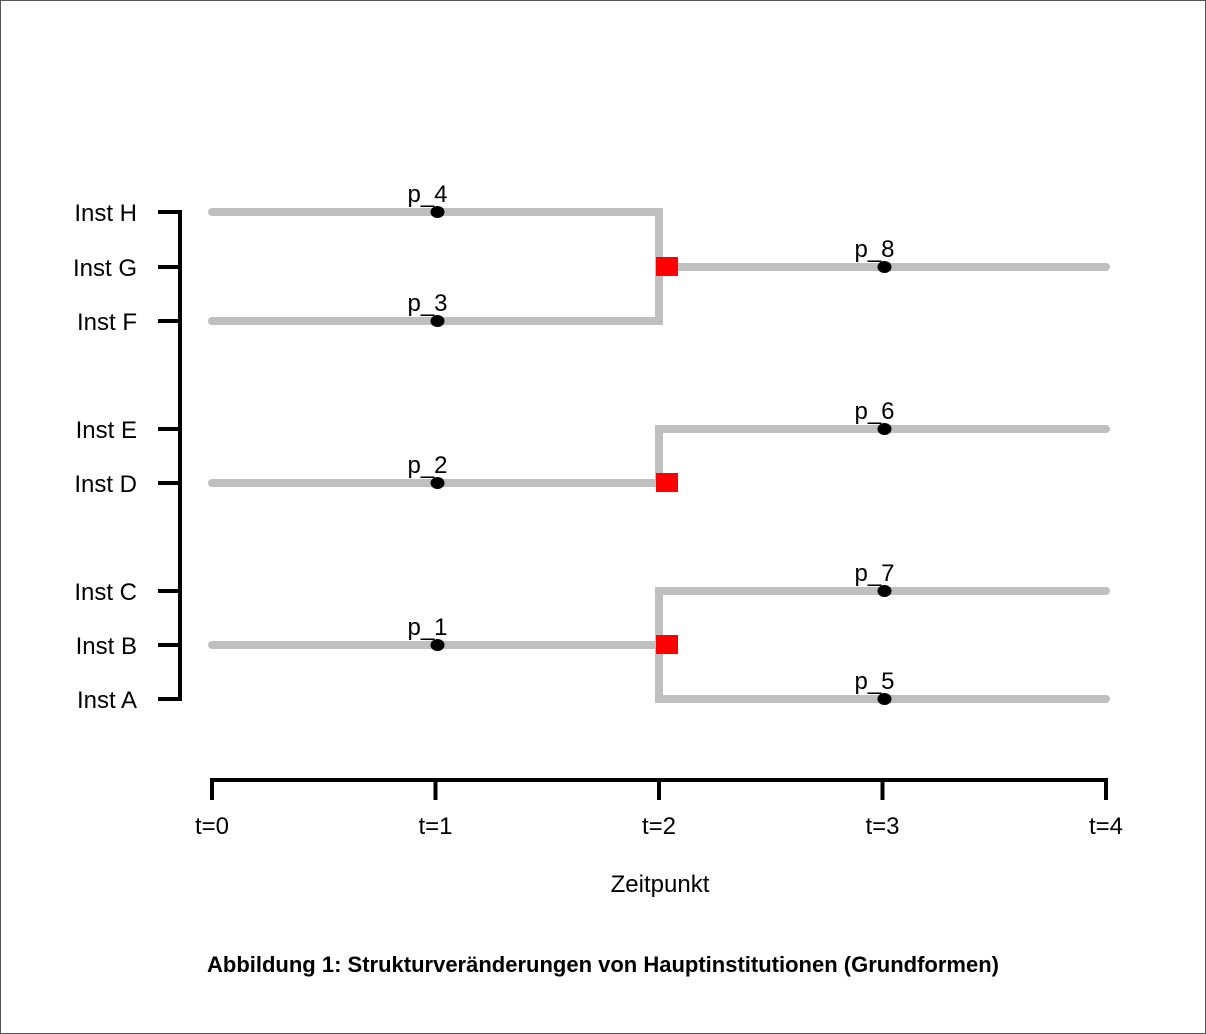 This screenshot has height=1034, width=1206. Describe the element at coordinates (882, 826) in the screenshot. I see `x-tick-label-t-3: t=3` at that location.